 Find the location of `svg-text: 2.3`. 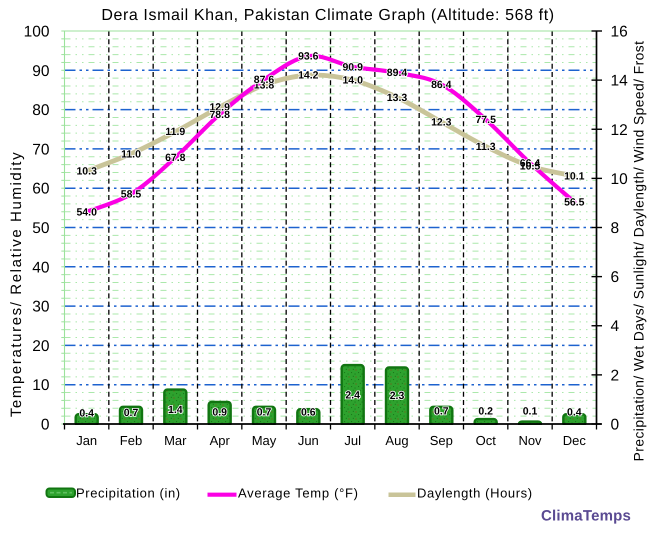

svg-text: 2.3 is located at coordinates (397, 396).